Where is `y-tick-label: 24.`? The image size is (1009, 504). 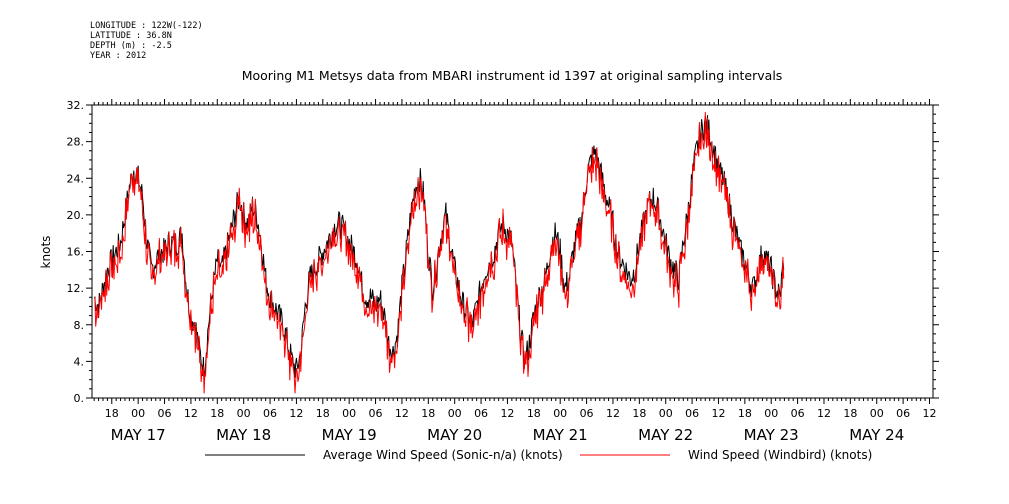 y-tick-label: 24. is located at coordinates (76, 178).